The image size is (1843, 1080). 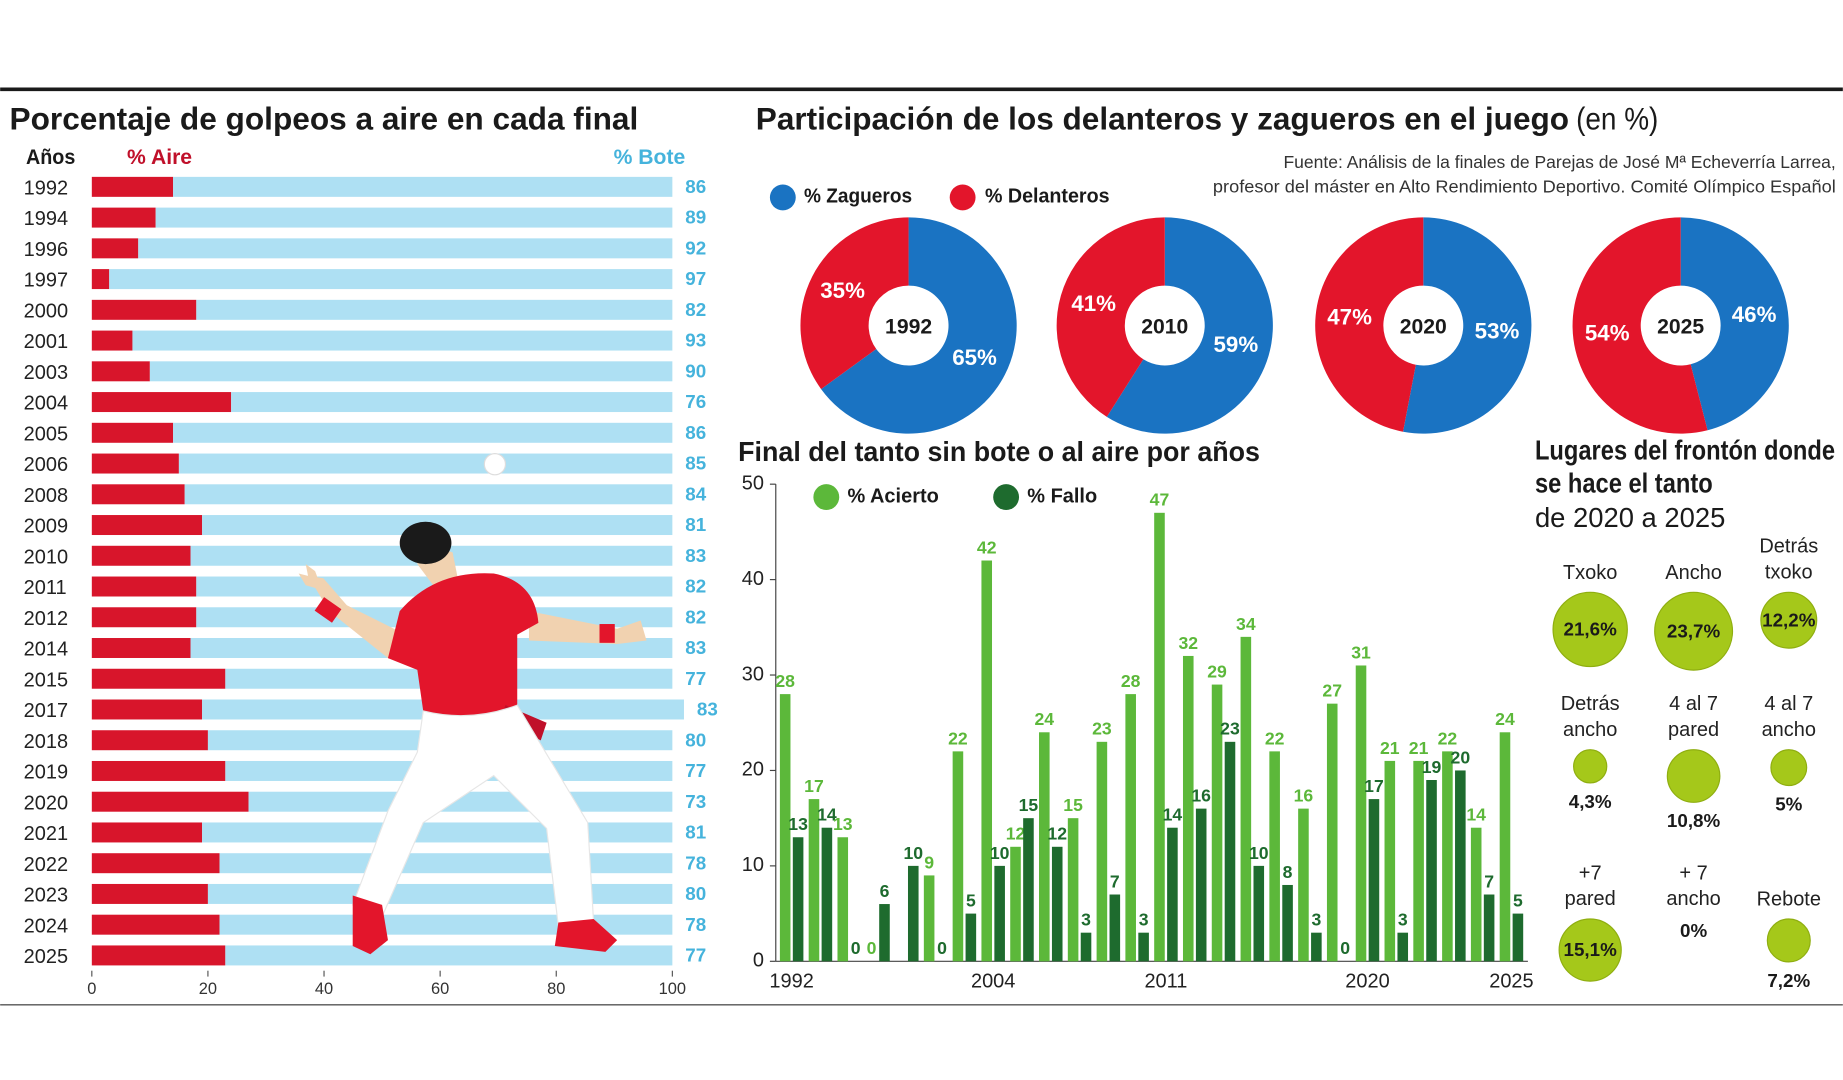 I want to click on category-label: 2010, so click(x=1164, y=326).